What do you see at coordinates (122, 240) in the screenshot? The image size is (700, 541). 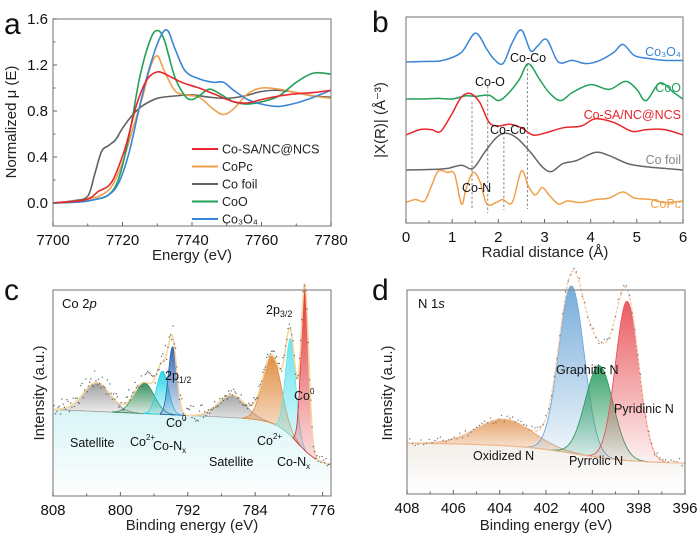 I see `x-tick-label: 7720` at bounding box center [122, 240].